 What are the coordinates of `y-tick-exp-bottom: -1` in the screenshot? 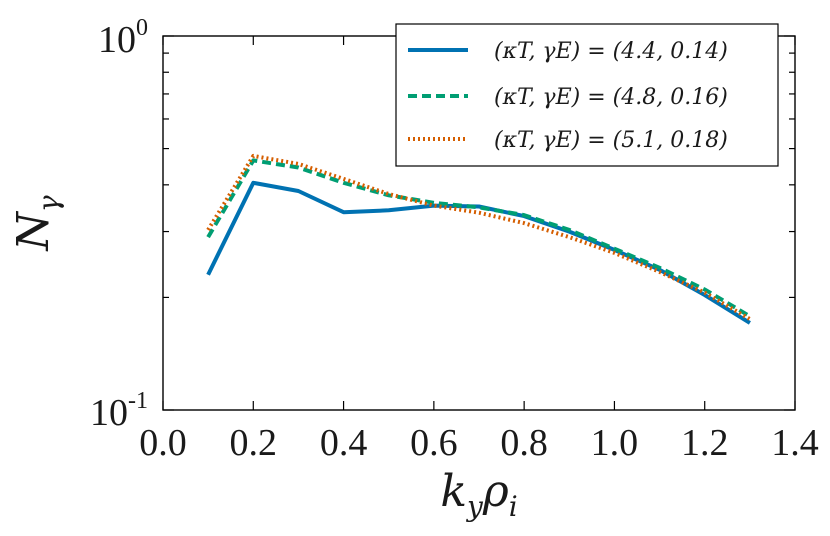 It's located at (138, 401).